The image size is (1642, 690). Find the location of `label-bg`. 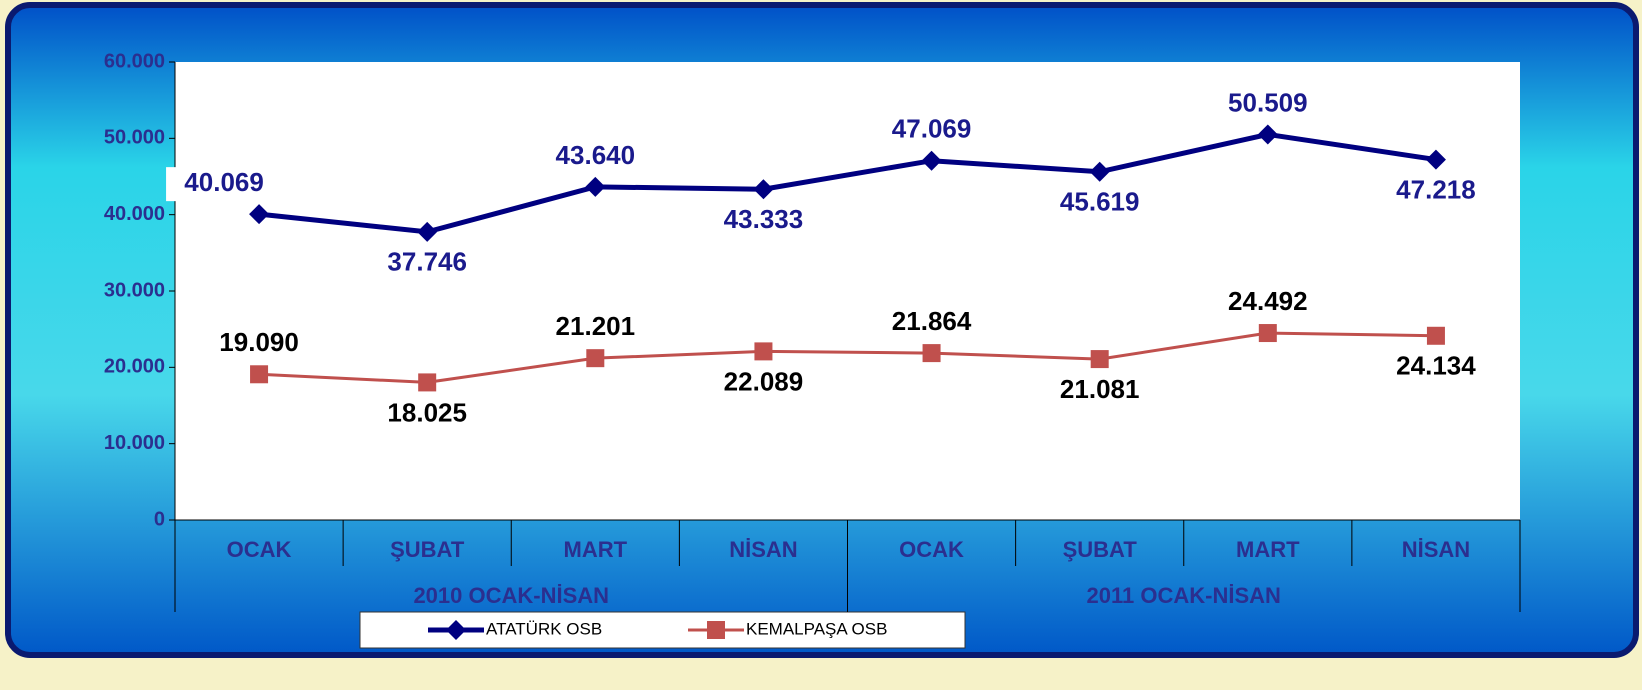

label-bg is located at coordinates (224, 184).